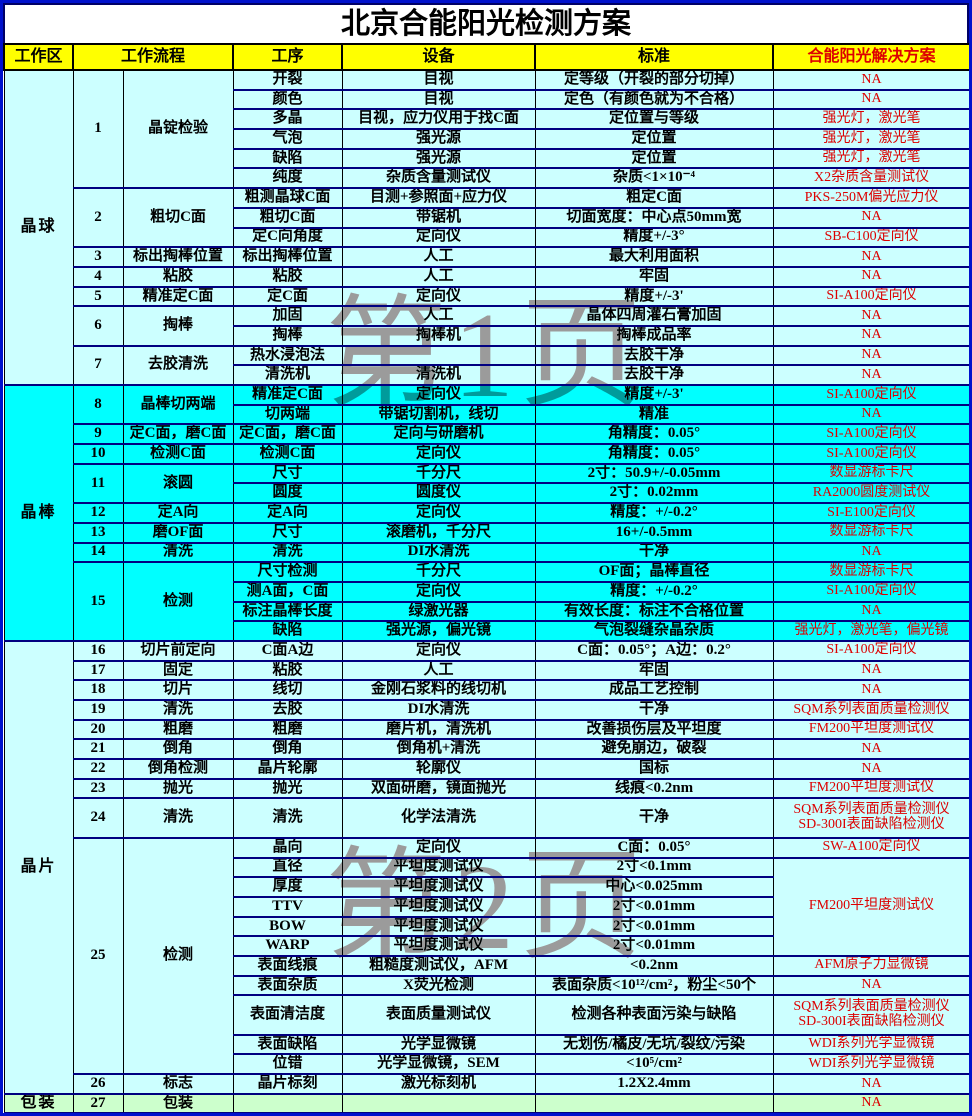 The height and width of the screenshot is (1116, 972). Describe the element at coordinates (486, 986) in the screenshot. I see `table-row: 表面杂质 X荧光检测 表面杂质<10¹²/cm²，粉尘<50个 NA` at that location.